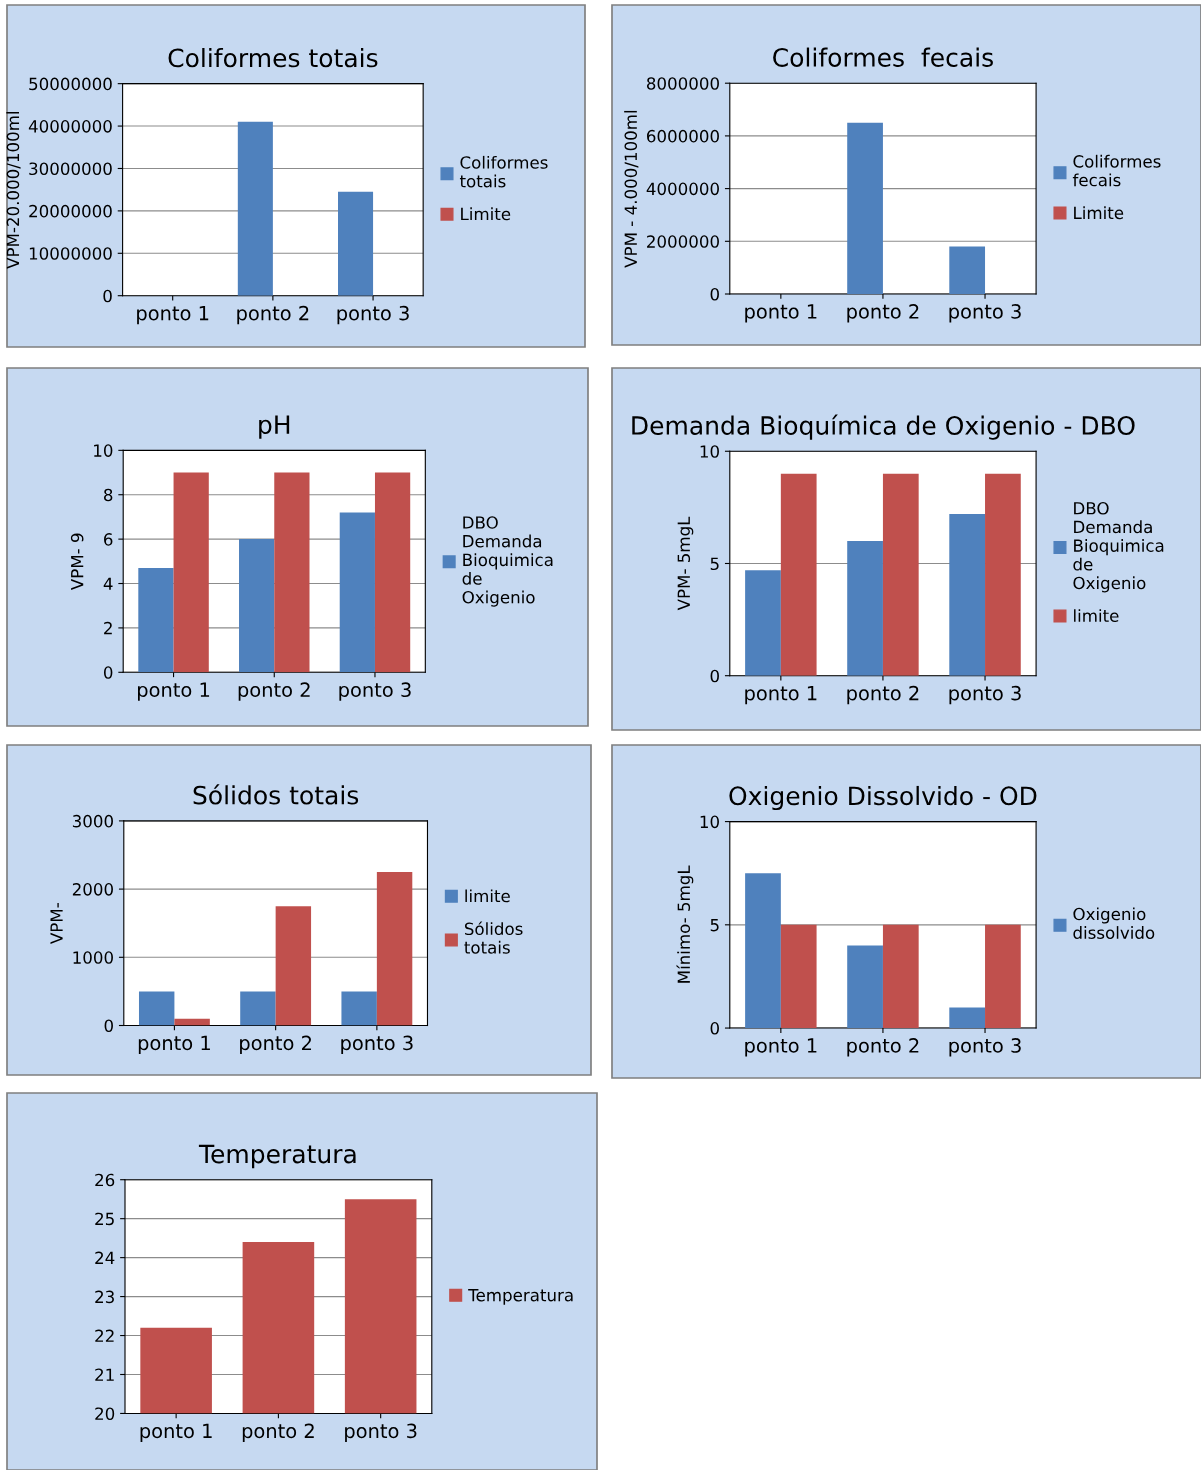 Image resolution: width=1201 pixels, height=1470 pixels. Describe the element at coordinates (92, 821) in the screenshot. I see `y-tick-label: 3000` at that location.